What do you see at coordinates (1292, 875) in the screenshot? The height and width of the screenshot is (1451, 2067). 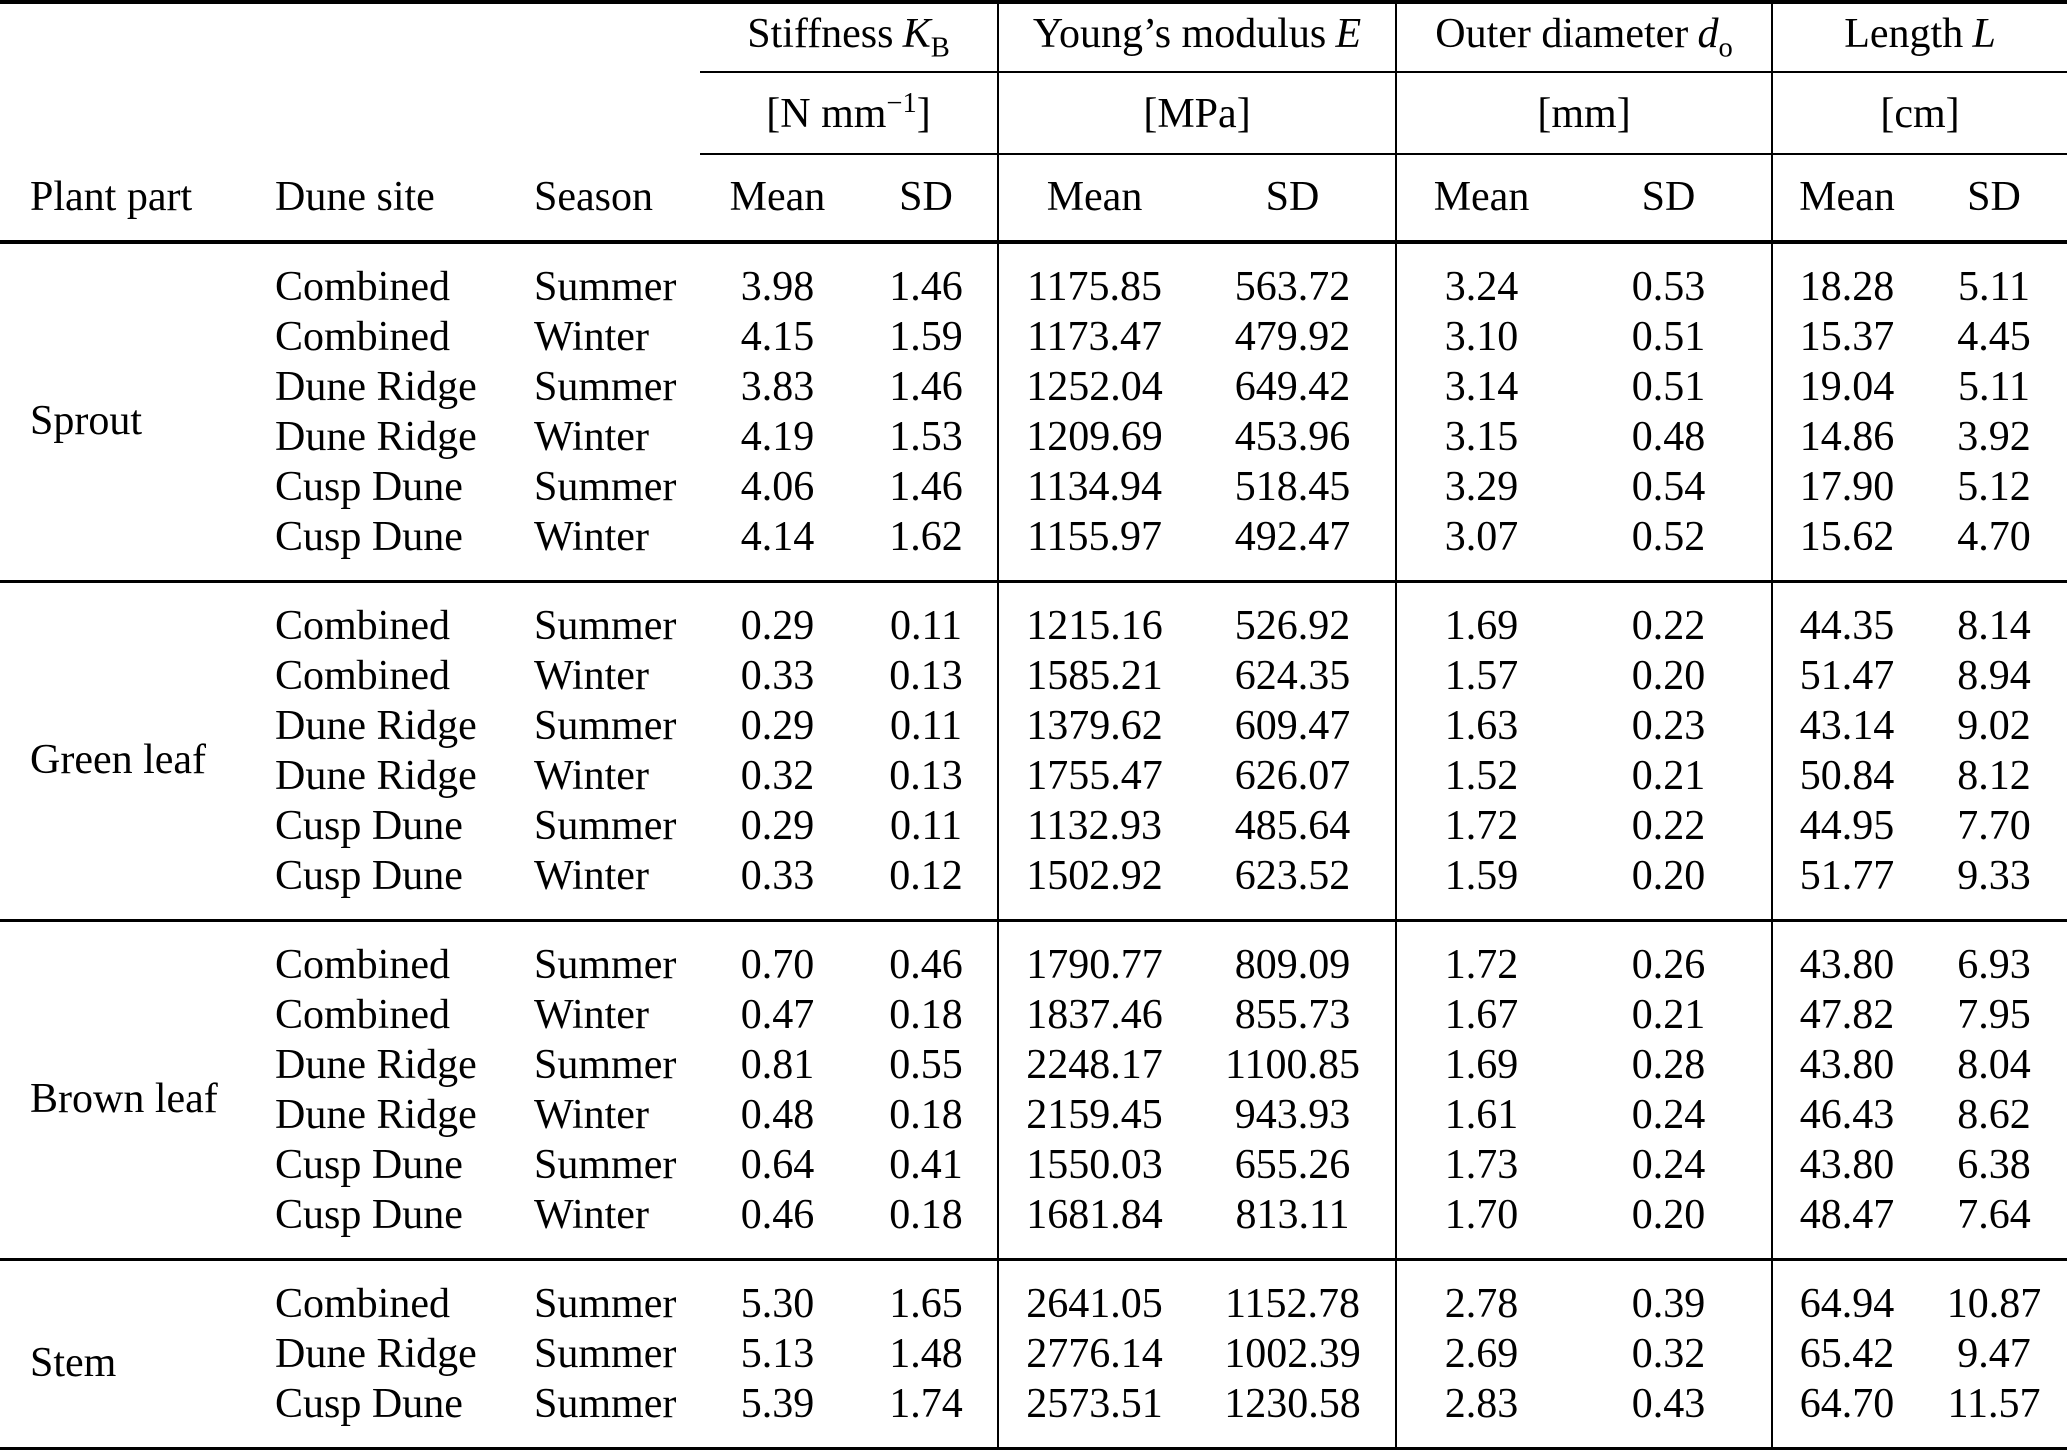 I see `youngs-sd-cell: 623.52` at bounding box center [1292, 875].